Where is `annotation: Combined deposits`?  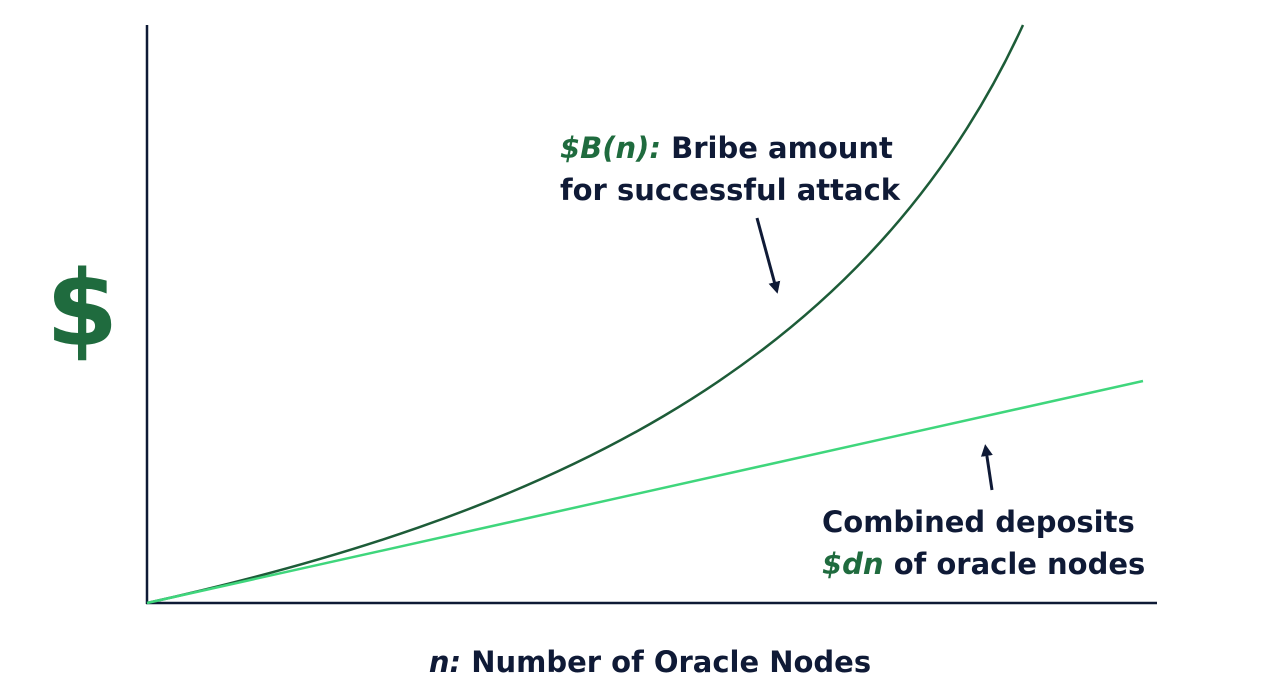 annotation: Combined deposits is located at coordinates (978, 522).